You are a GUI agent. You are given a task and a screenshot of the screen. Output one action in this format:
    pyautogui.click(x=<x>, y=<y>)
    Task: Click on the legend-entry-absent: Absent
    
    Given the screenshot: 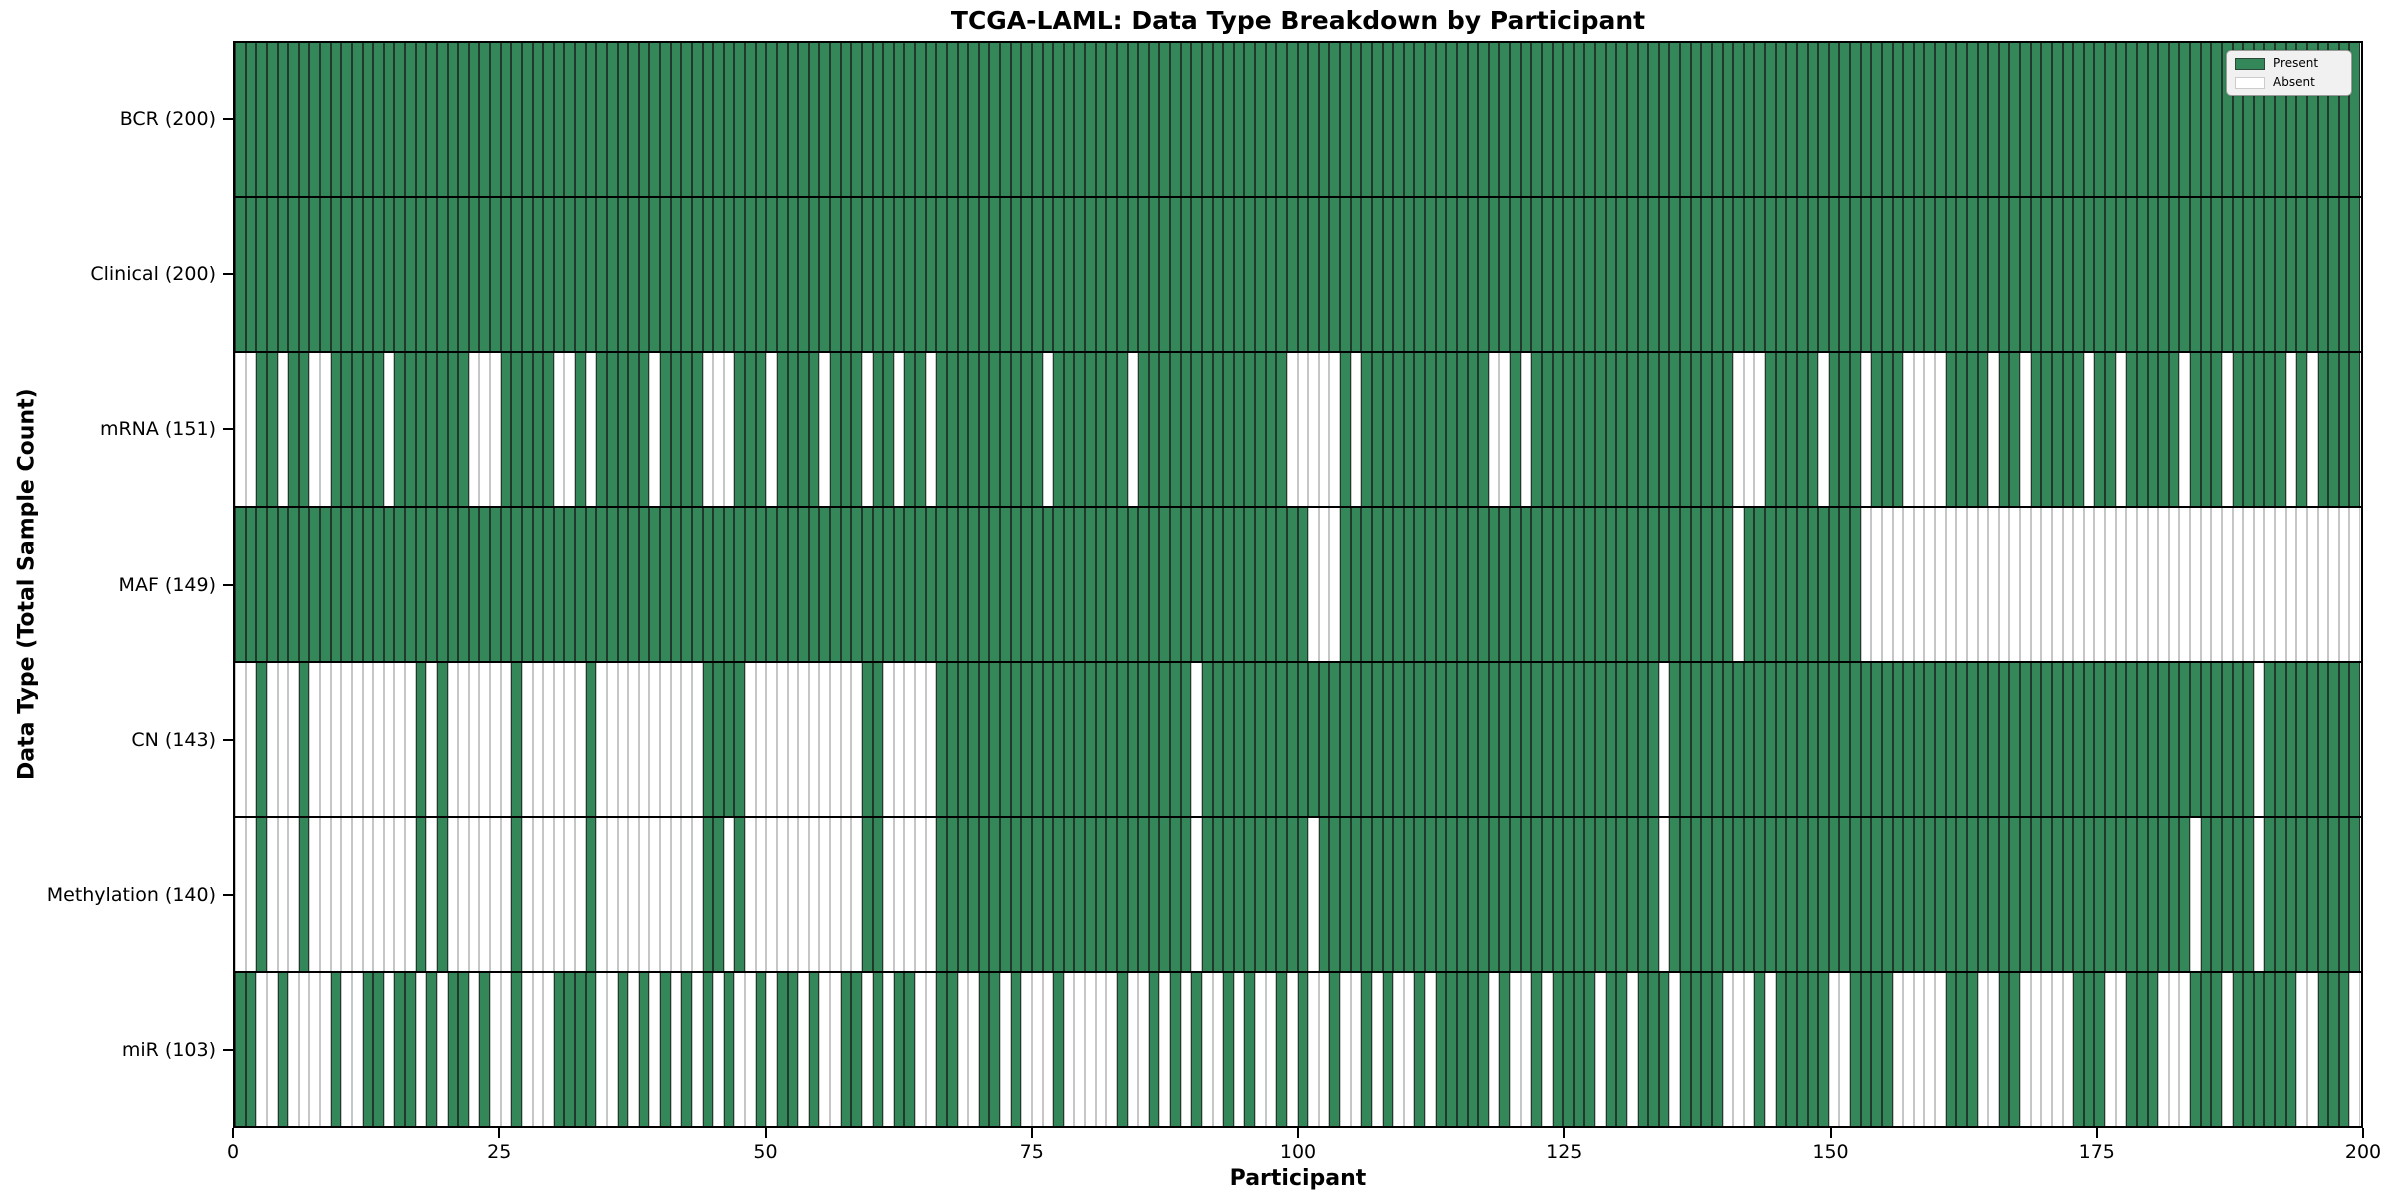 What is the action you would take?
    pyautogui.click(x=2289, y=82)
    